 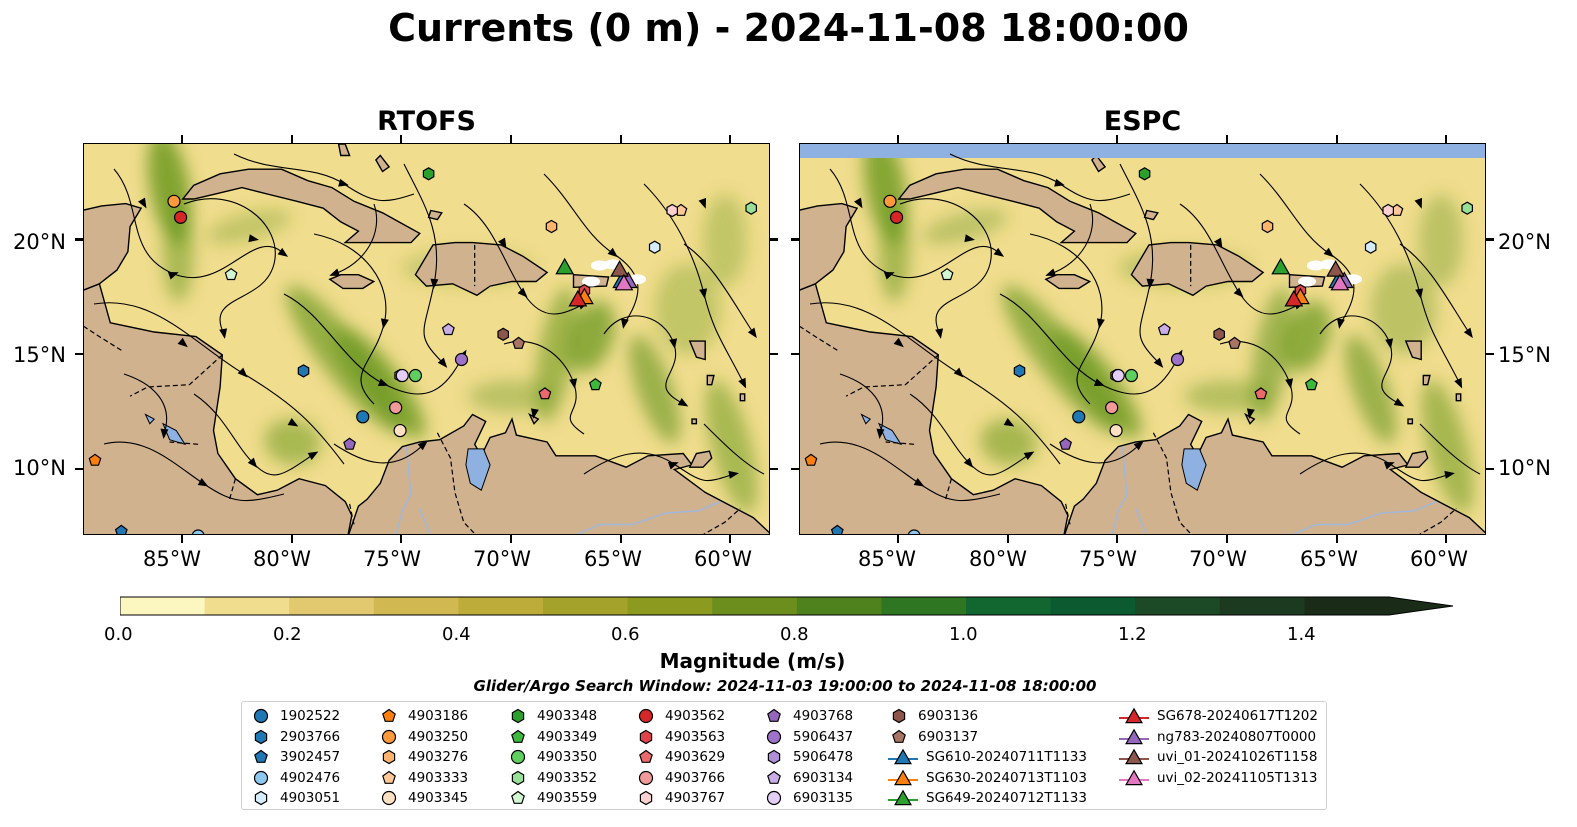 I want to click on legend-item: 4903345, so click(x=423, y=798).